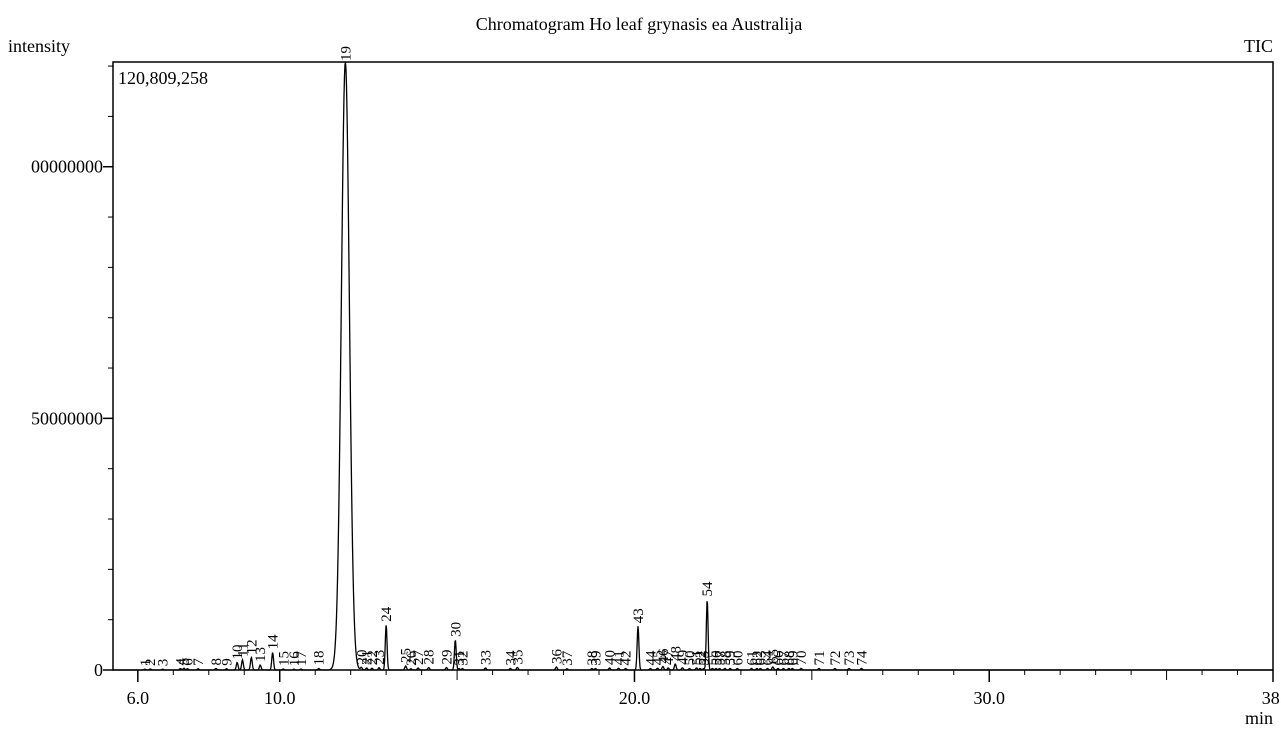 The height and width of the screenshot is (731, 1281). Describe the element at coordinates (1258, 46) in the screenshot. I see `trace-label: TIC` at that location.